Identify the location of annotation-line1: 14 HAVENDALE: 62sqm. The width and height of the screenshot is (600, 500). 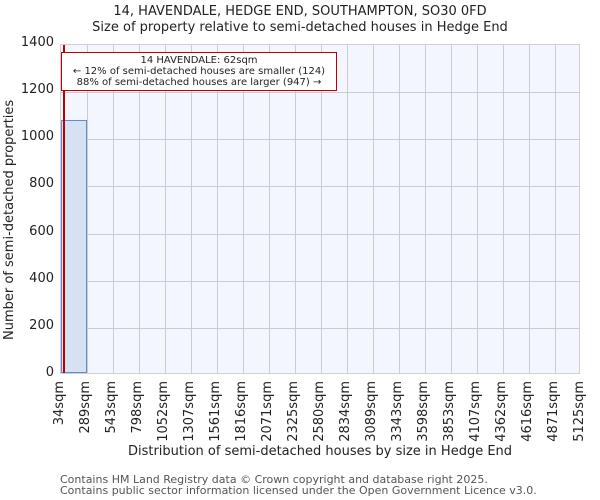
(199, 60).